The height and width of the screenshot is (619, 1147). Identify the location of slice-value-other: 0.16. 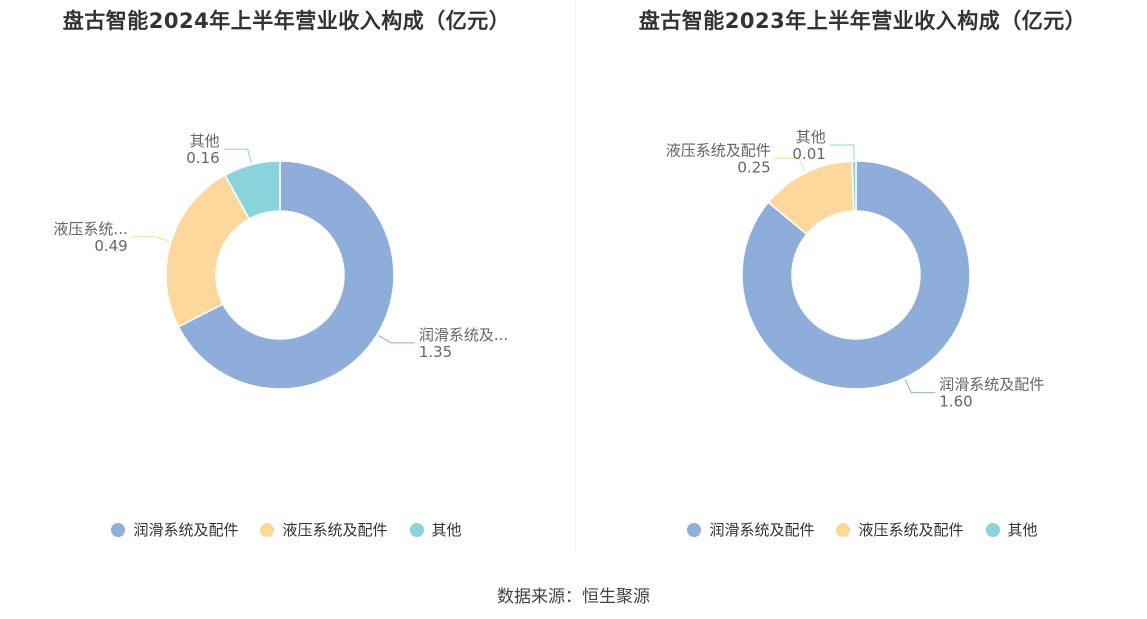
(202, 158).